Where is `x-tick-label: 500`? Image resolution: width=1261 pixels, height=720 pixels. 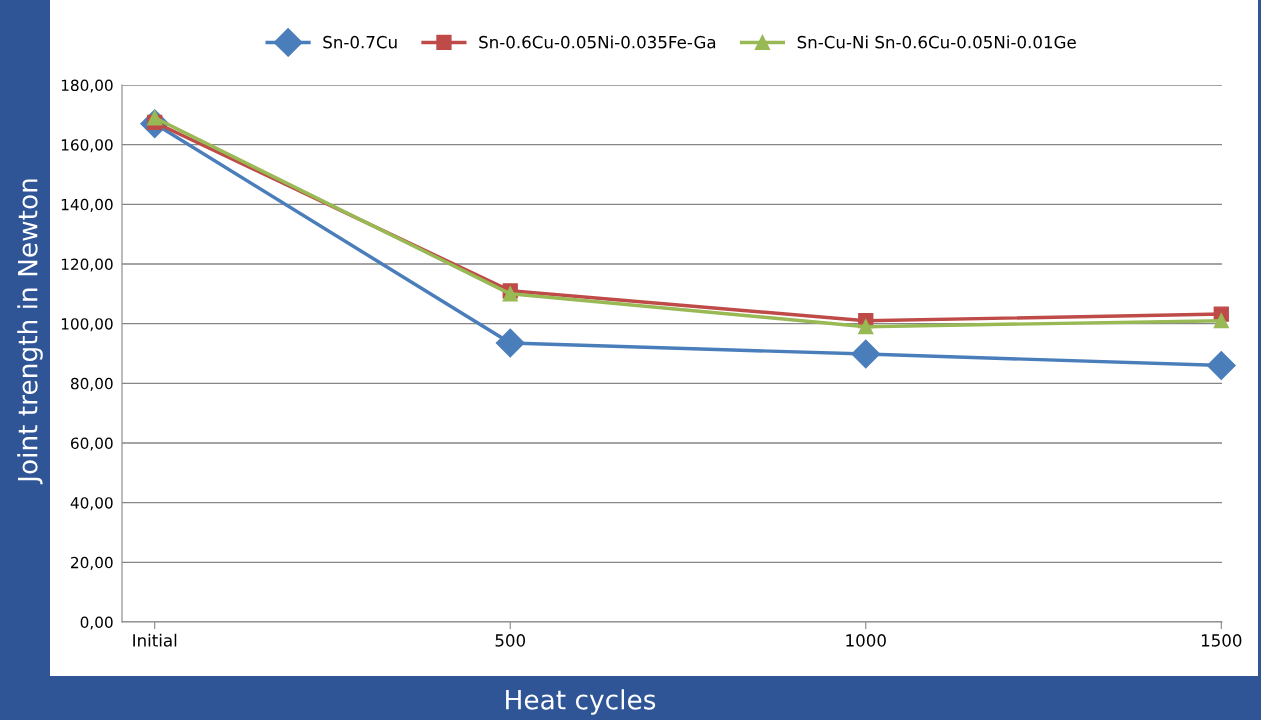 x-tick-label: 500 is located at coordinates (510, 640).